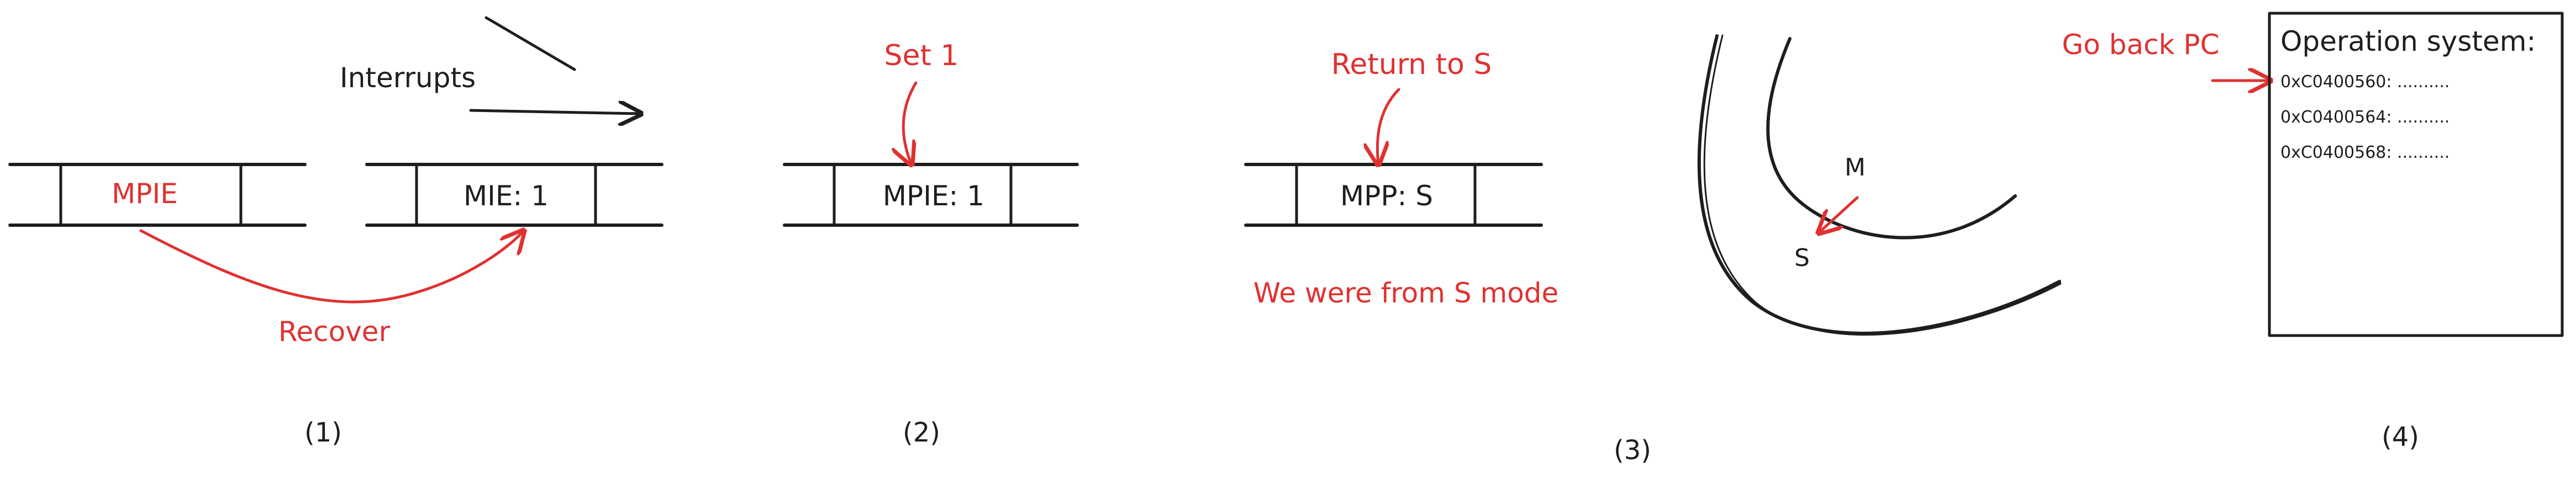 The height and width of the screenshot is (484, 2576). Describe the element at coordinates (921, 55) in the screenshot. I see `set-label: Set 1` at that location.